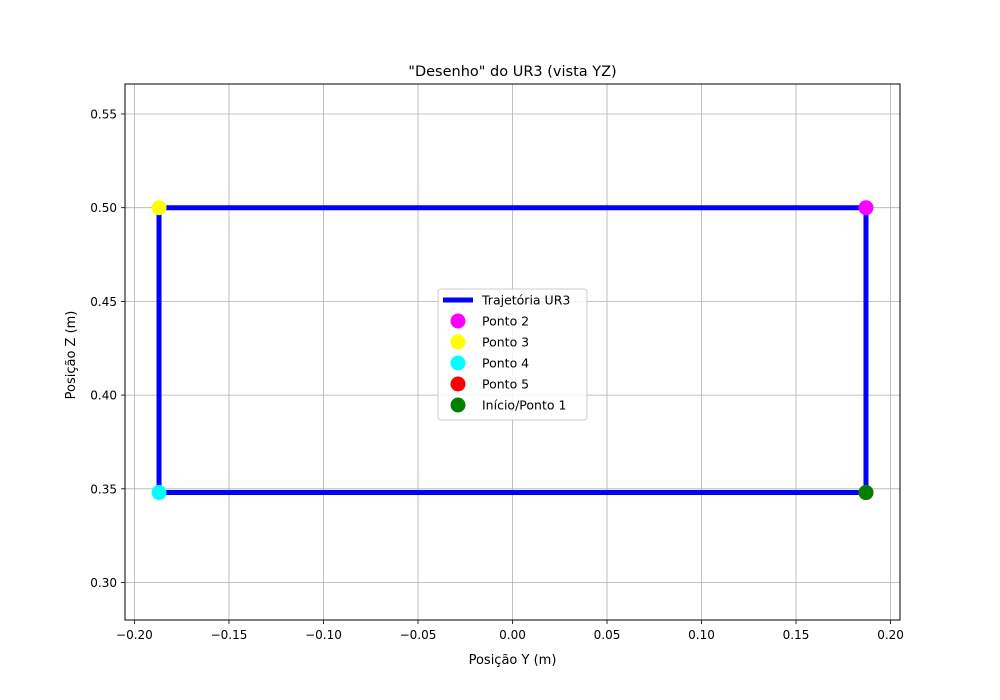  What do you see at coordinates (505, 342) in the screenshot?
I see `legend-label: Ponto 3` at bounding box center [505, 342].